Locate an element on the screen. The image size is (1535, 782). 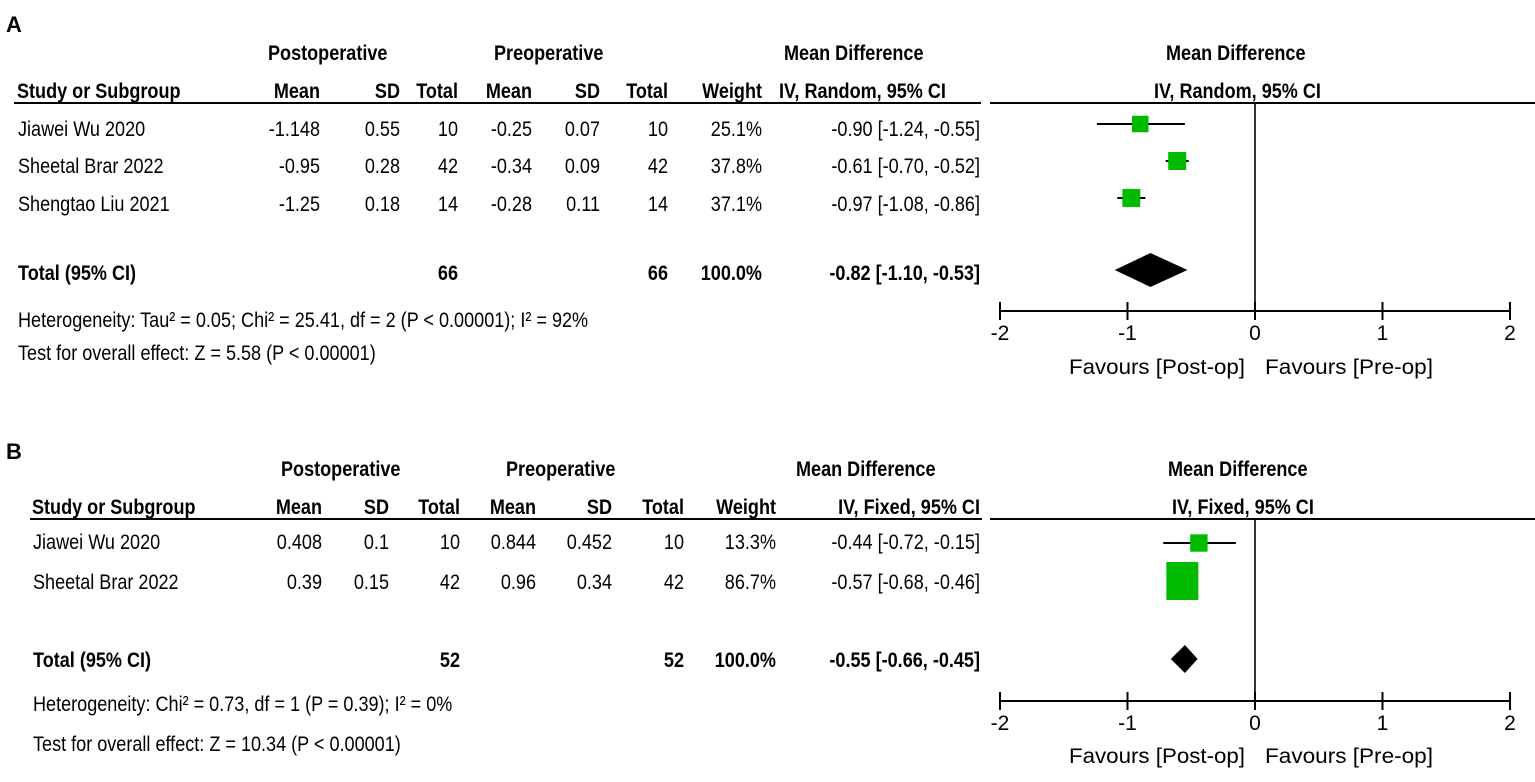
total-total1: 52 is located at coordinates (449, 660).